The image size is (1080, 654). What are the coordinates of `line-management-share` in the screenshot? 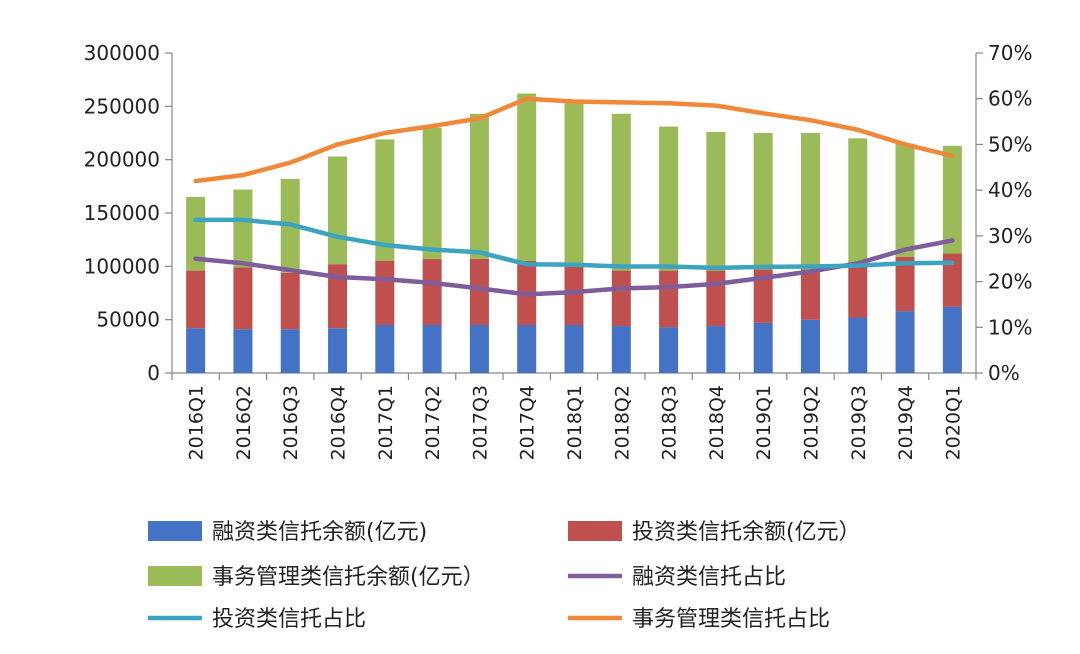 It's located at (574, 140).